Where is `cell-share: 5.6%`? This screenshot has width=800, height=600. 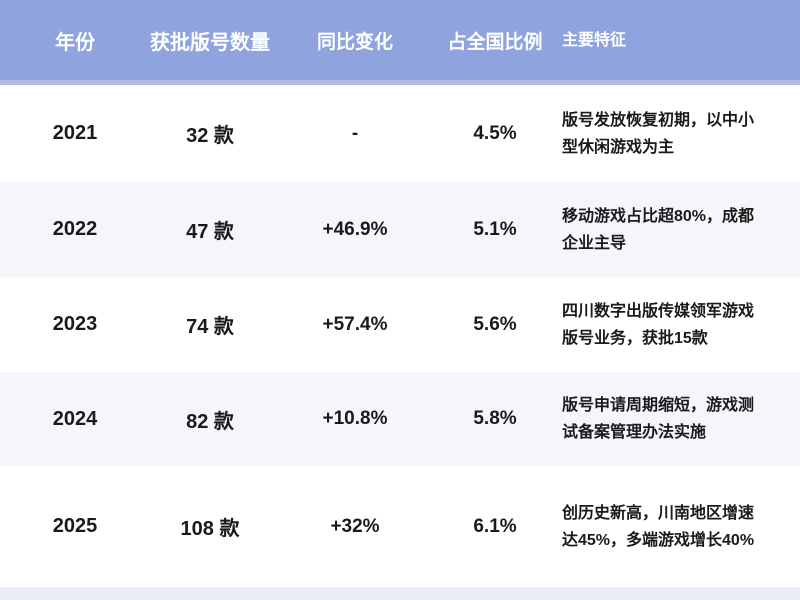
cell-share: 5.6% is located at coordinates (495, 324).